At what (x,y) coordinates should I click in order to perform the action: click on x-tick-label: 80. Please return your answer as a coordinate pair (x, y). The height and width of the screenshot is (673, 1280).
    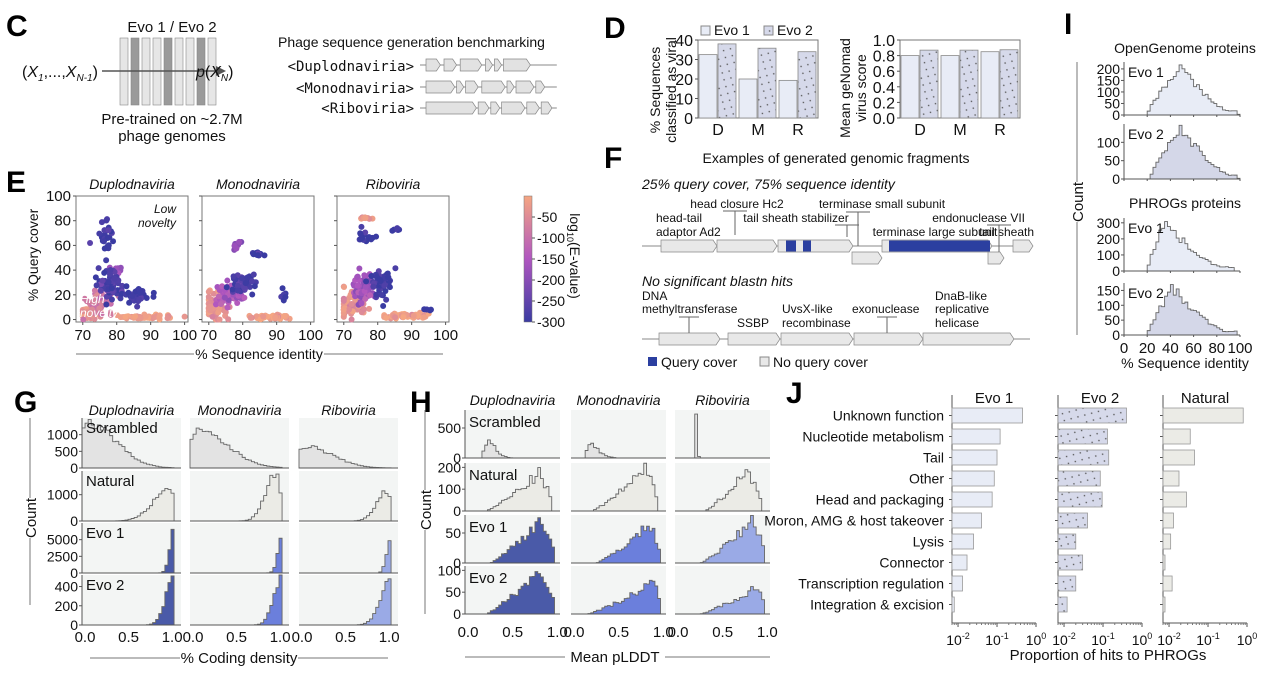
    Looking at the image, I should click on (377, 335).